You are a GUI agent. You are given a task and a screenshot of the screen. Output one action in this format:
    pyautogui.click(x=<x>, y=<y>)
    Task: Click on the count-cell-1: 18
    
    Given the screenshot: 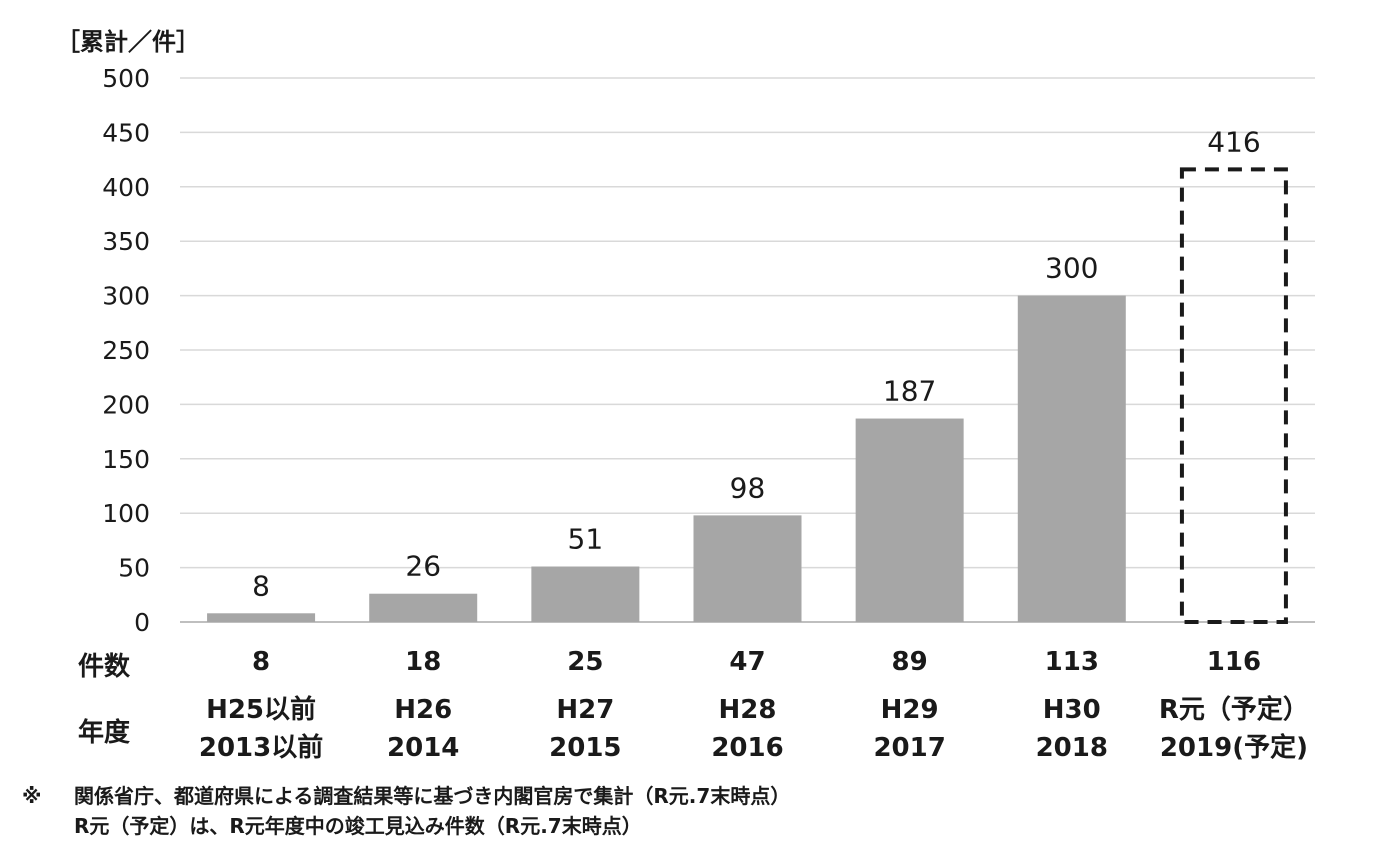 What is the action you would take?
    pyautogui.click(x=423, y=662)
    